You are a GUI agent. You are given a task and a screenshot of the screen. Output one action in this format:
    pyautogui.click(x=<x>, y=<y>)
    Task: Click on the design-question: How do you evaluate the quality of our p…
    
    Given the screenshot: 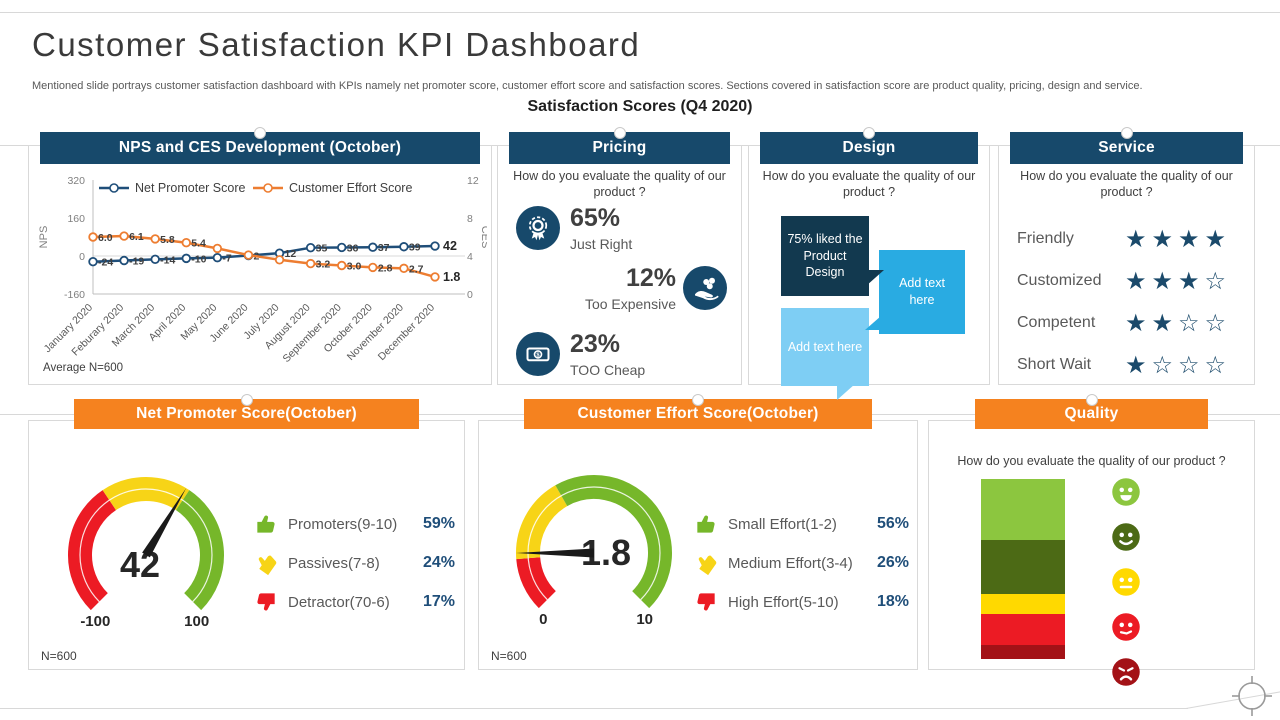 What is the action you would take?
    pyautogui.click(x=869, y=184)
    